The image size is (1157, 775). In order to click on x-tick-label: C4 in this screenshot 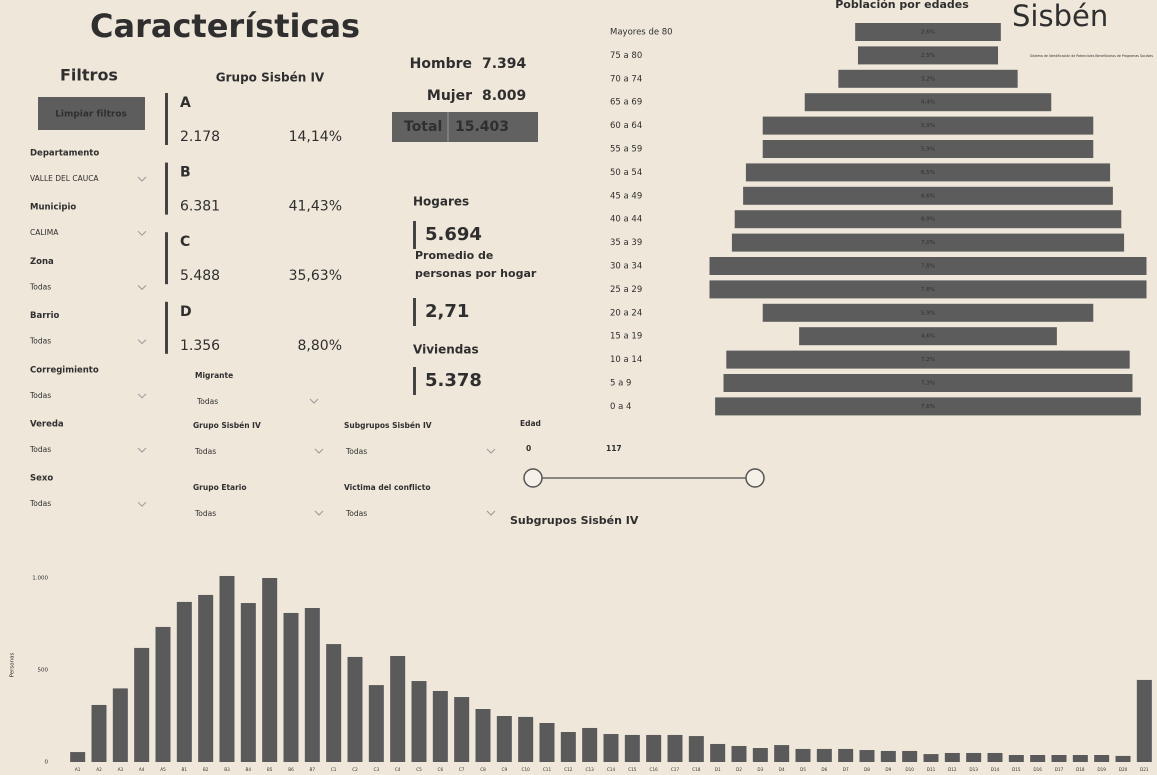, I will do `click(398, 769)`.